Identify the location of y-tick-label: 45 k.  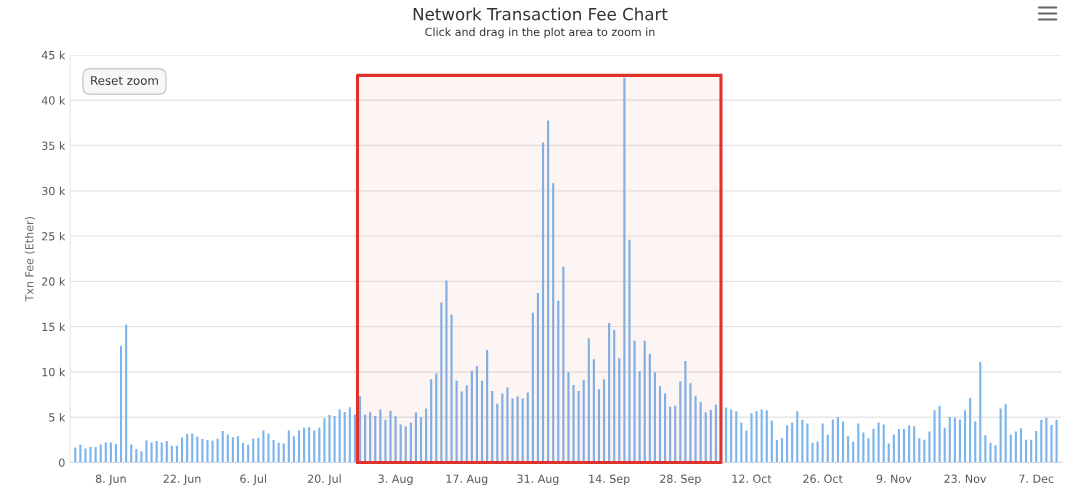
(53, 55).